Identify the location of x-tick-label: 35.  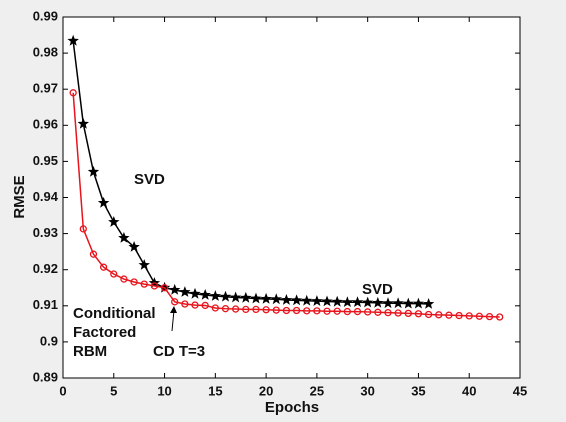
(418, 390).